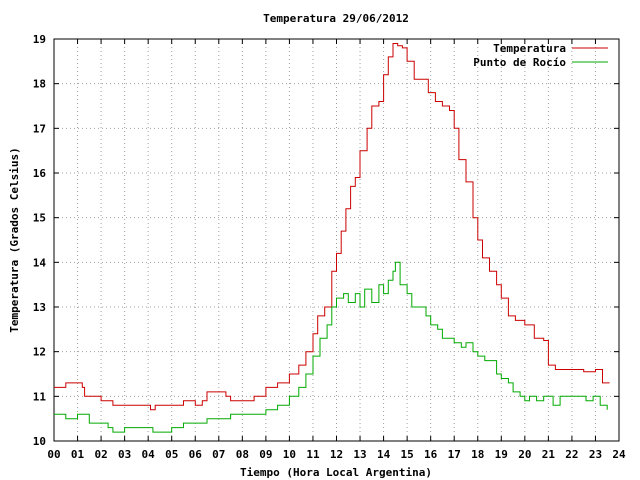 Image resolution: width=640 pixels, height=480 pixels. What do you see at coordinates (78, 454) in the screenshot?
I see `x-tick-label: 01` at bounding box center [78, 454].